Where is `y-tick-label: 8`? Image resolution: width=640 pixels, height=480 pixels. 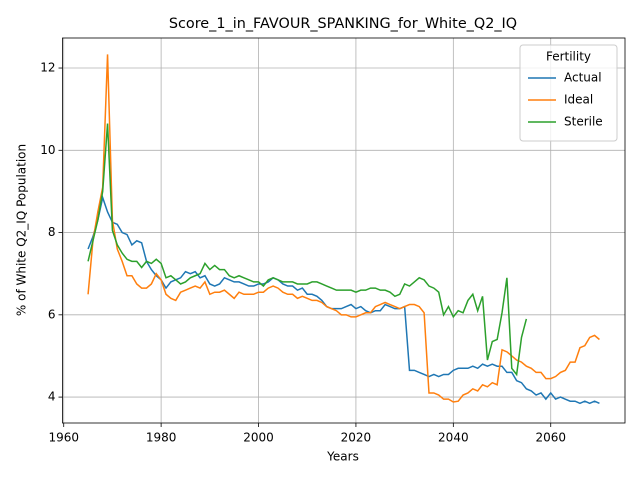 y-tick-label: 8 is located at coordinates (52, 232).